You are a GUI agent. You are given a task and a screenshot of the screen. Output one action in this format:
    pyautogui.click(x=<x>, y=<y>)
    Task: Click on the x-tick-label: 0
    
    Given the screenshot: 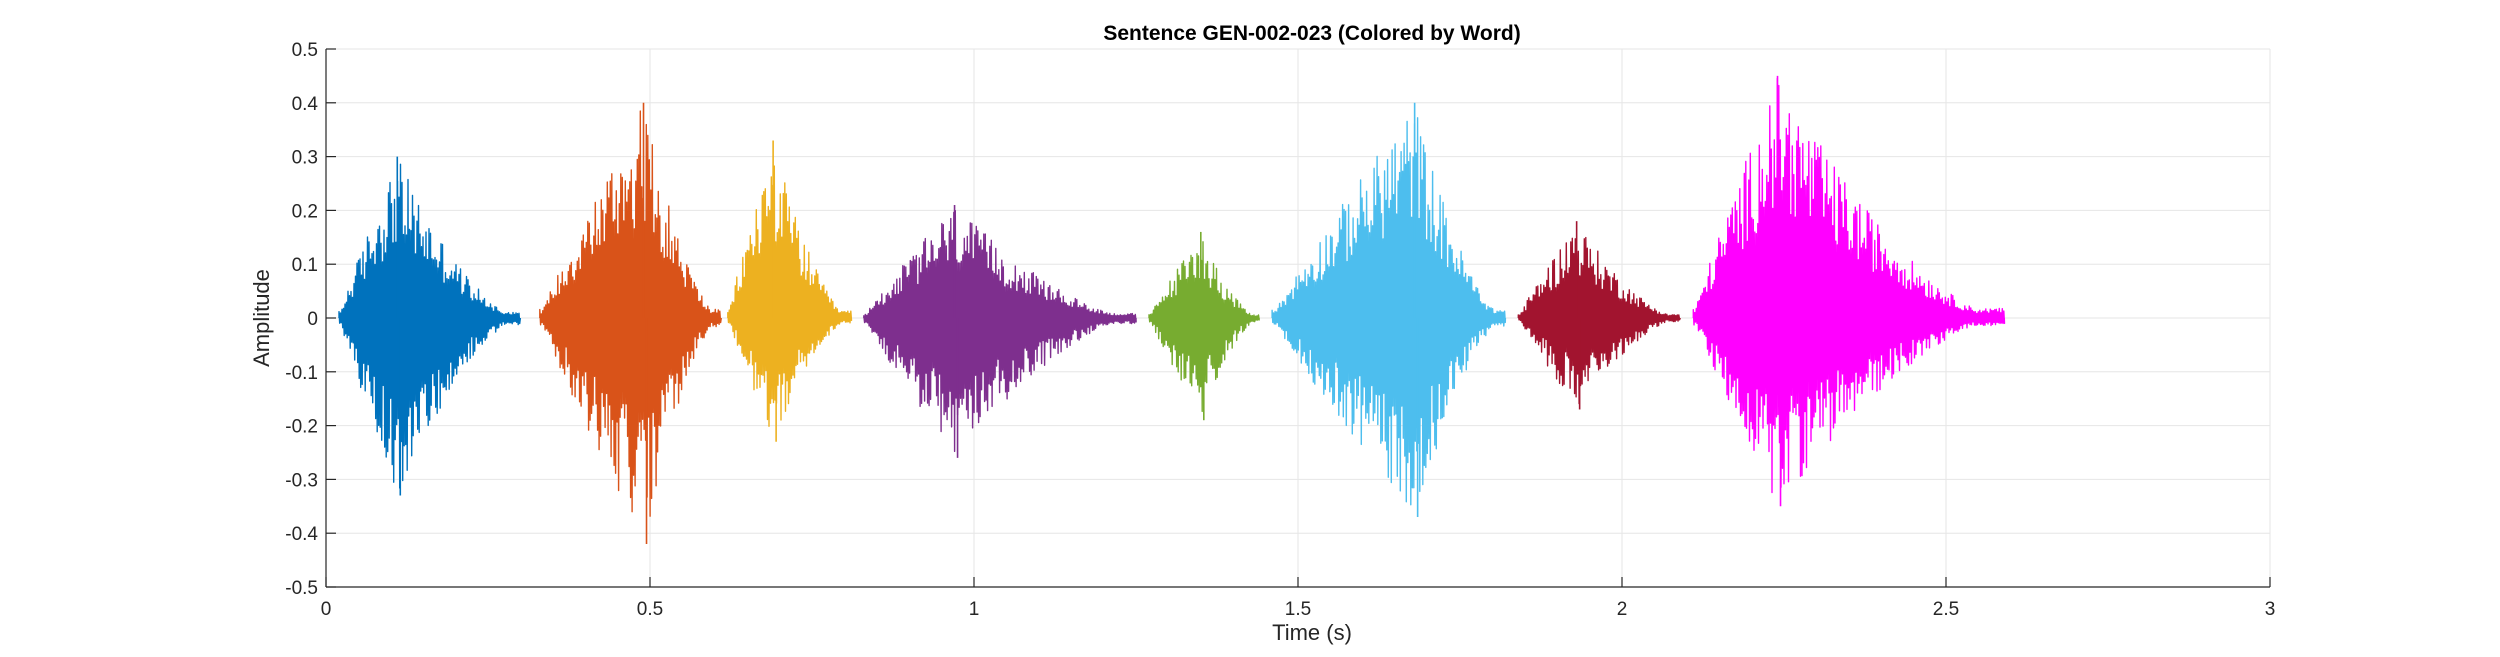 What is the action you would take?
    pyautogui.click(x=326, y=609)
    